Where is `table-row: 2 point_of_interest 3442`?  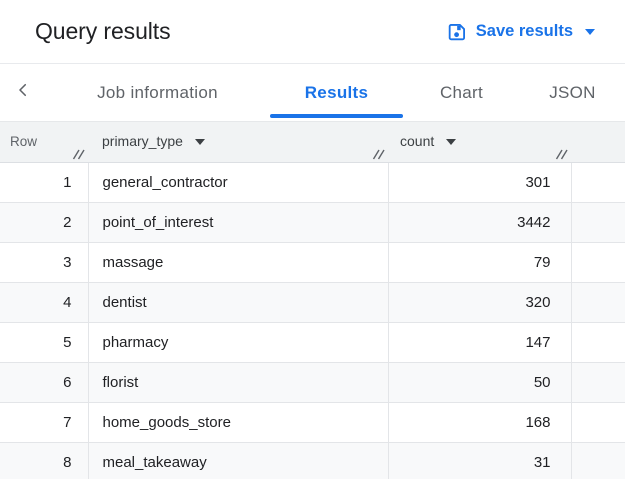 table-row: 2 point_of_interest 3442 is located at coordinates (312, 222).